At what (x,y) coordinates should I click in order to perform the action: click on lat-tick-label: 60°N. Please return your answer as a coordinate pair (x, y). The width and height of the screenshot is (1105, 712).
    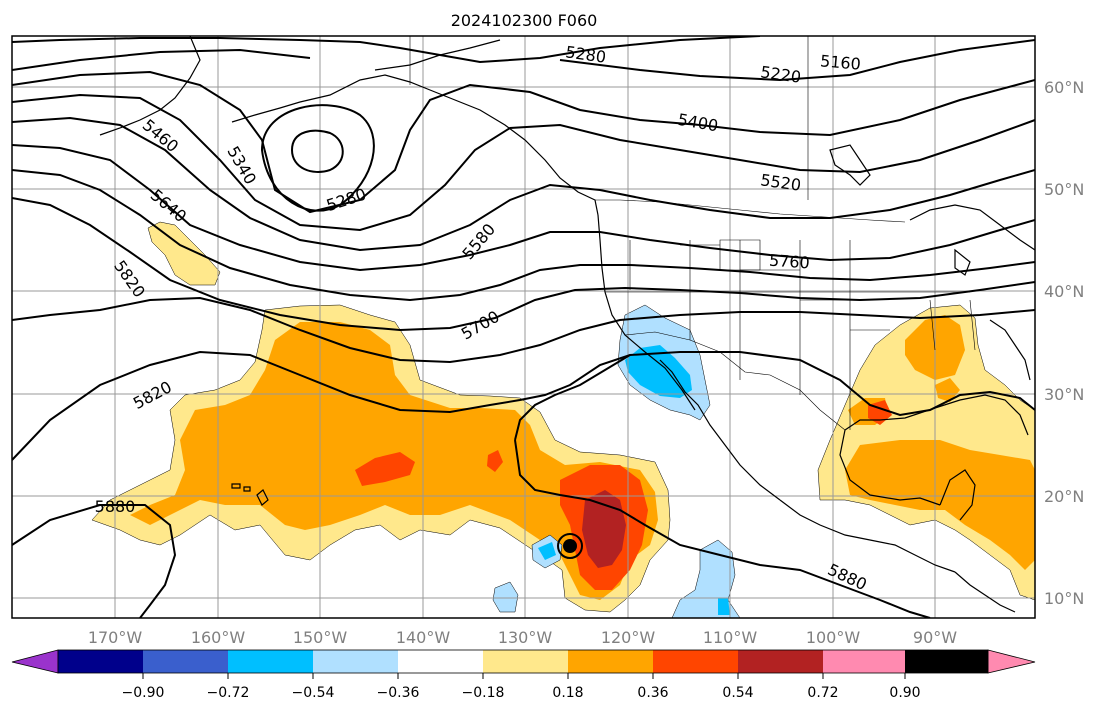
    Looking at the image, I should click on (1064, 87).